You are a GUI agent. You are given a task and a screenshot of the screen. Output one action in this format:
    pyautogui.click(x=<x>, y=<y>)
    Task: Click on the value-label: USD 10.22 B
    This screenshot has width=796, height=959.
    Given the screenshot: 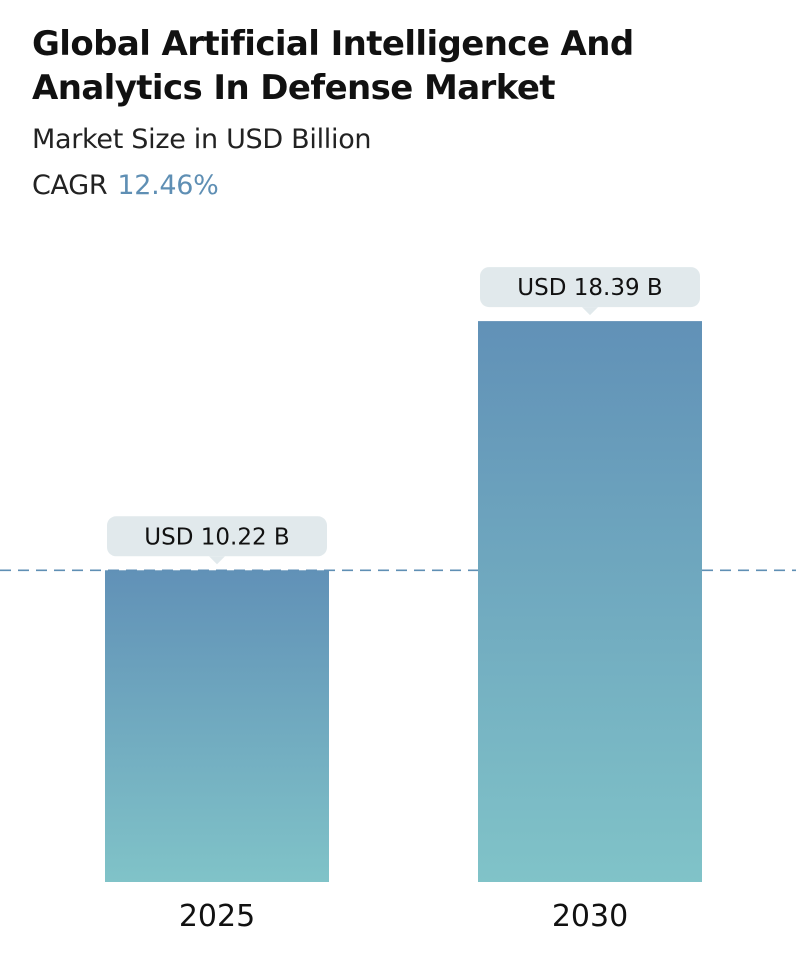 What is the action you would take?
    pyautogui.click(x=216, y=537)
    